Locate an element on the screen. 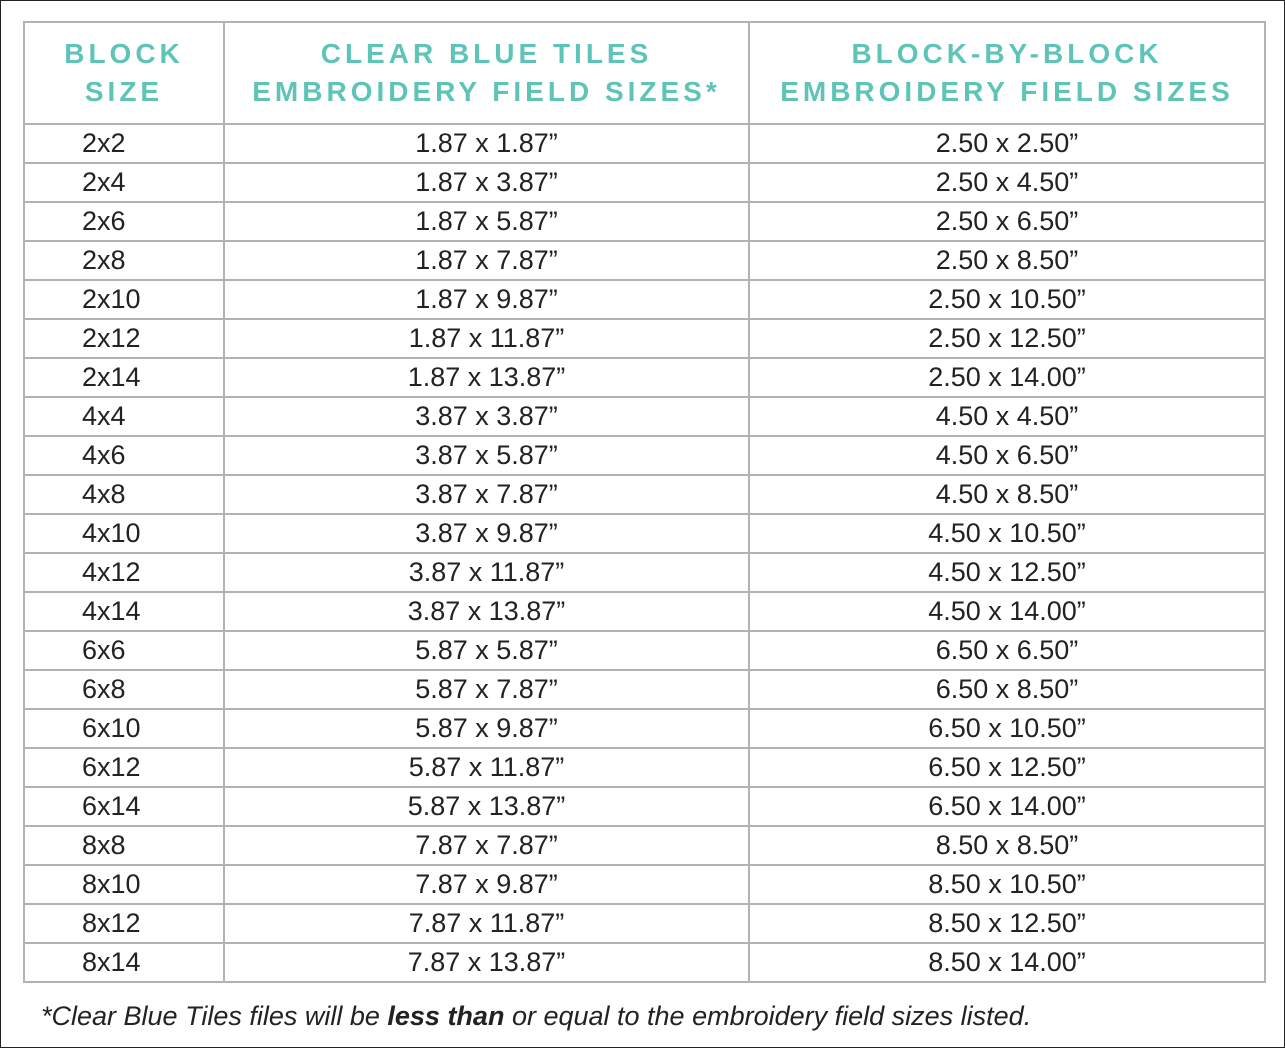 This screenshot has width=1285, height=1048. clear-blue-size-cell: 3.87 x 13.87” is located at coordinates (486, 611).